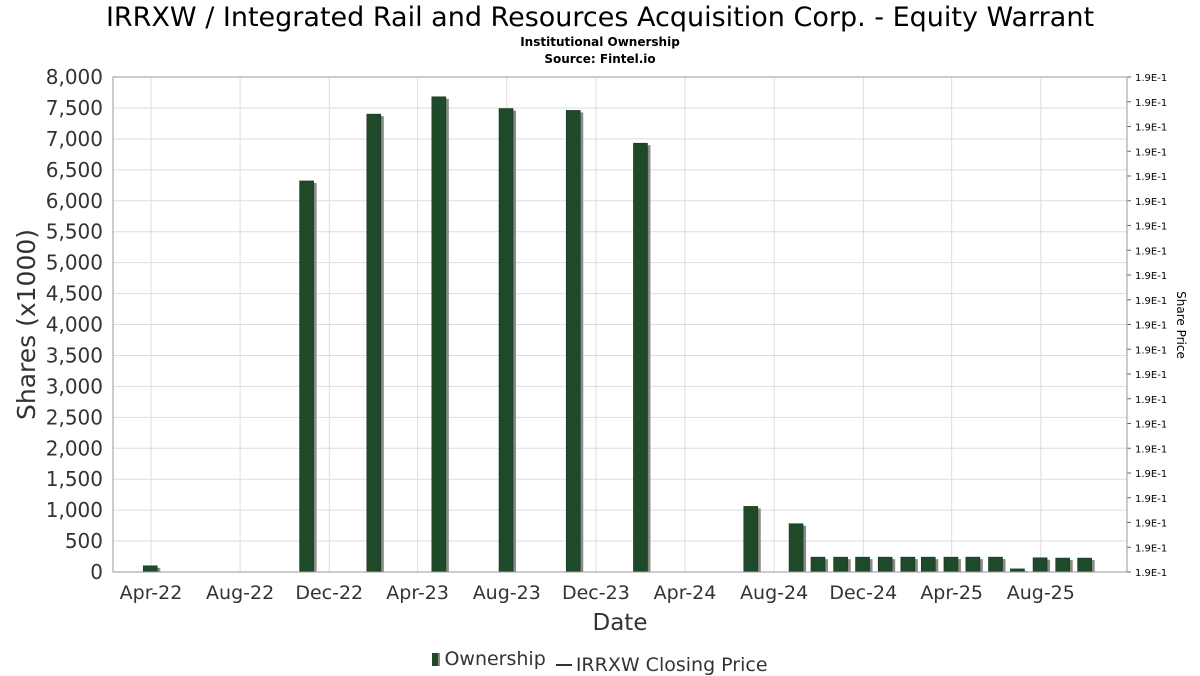 This screenshot has width=1200, height=676. I want to click on y-tick-label: 6,500, so click(74, 170).